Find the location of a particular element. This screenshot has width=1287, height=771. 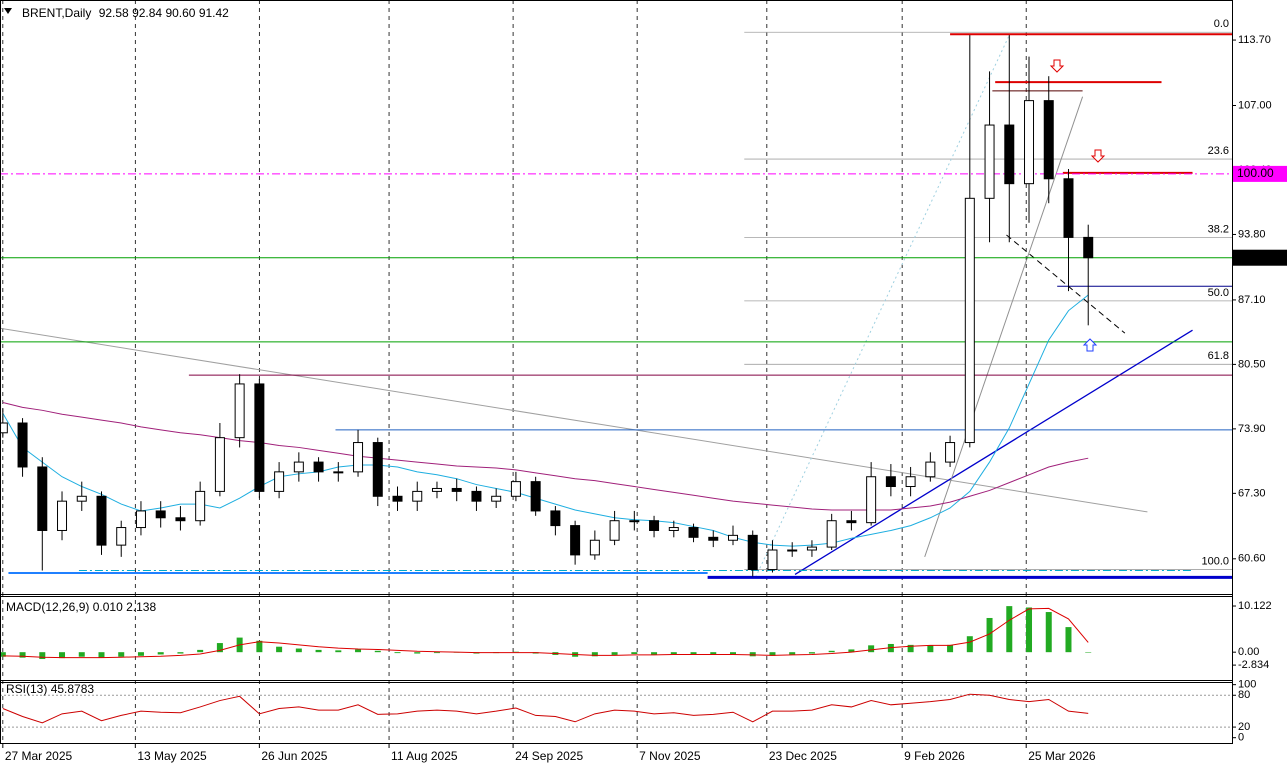

x-tick-label: 23 Dec 2025 is located at coordinates (803, 756).